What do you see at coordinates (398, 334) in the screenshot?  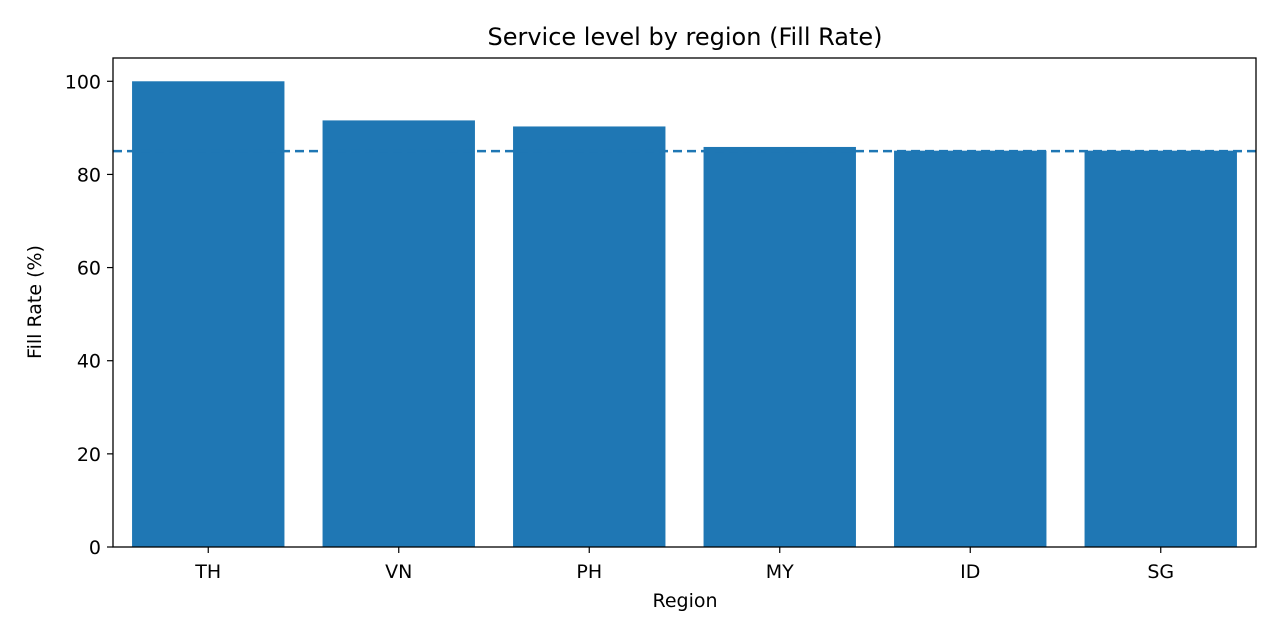 I see `bar-vn` at bounding box center [398, 334].